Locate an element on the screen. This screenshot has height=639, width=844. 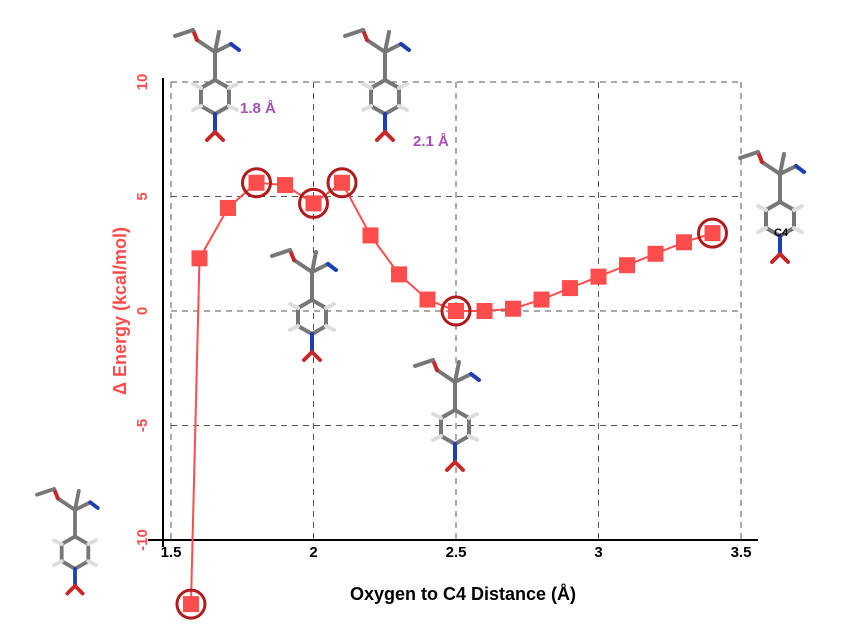
molecule-structure-reactant is located at coordinates (67, 541).